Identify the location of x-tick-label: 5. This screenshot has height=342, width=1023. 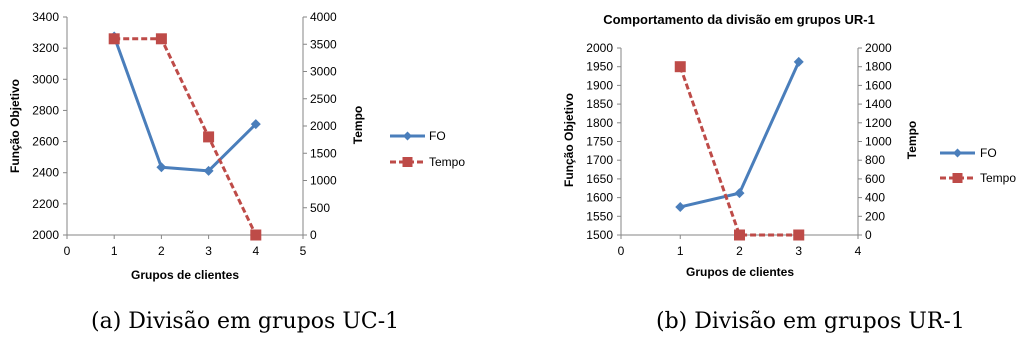
(303, 251).